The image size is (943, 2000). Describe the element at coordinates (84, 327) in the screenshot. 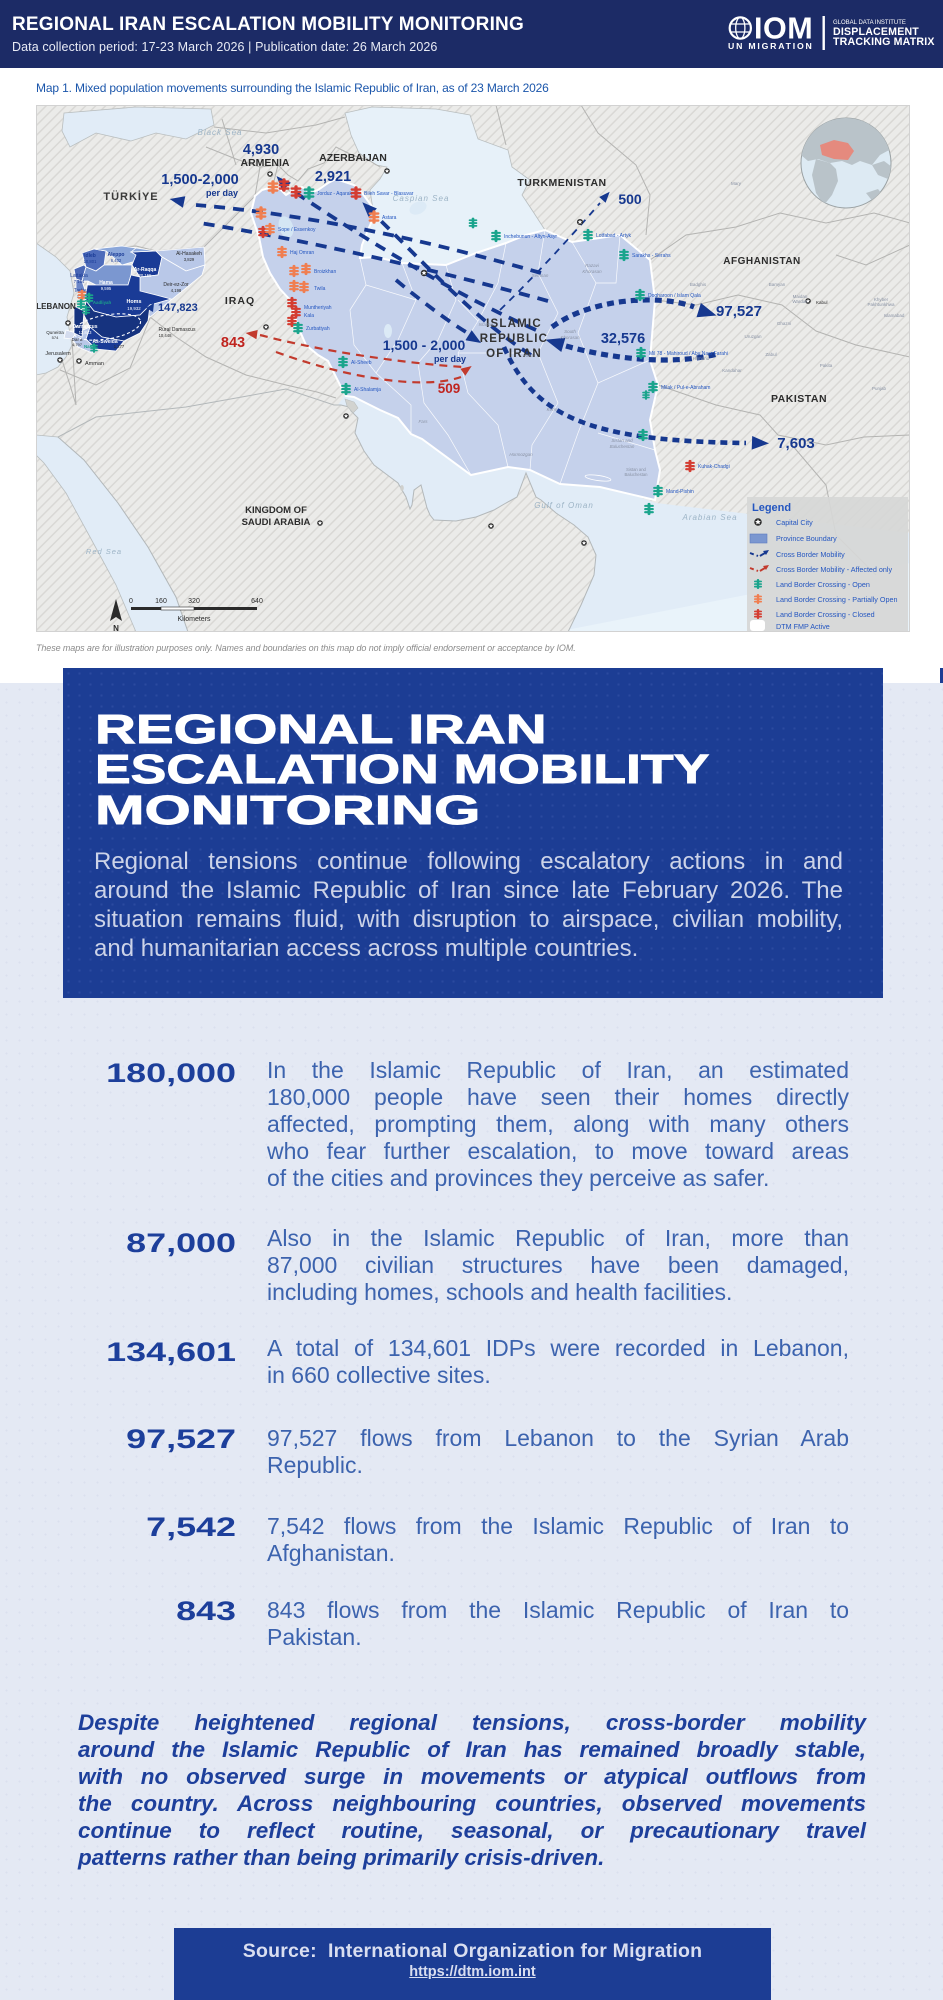

I see `svg-text: Damascus` at that location.